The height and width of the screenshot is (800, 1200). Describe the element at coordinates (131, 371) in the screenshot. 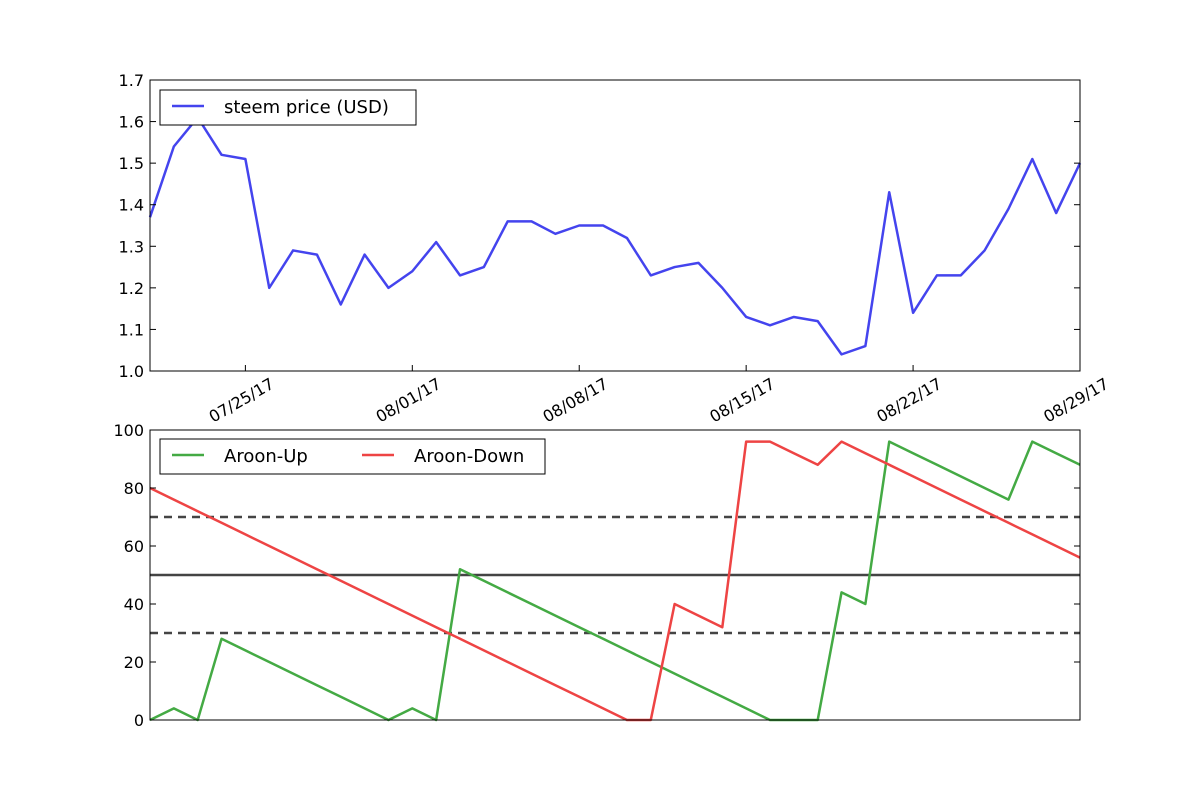

I see `price-y-tick-label: 1.0` at that location.